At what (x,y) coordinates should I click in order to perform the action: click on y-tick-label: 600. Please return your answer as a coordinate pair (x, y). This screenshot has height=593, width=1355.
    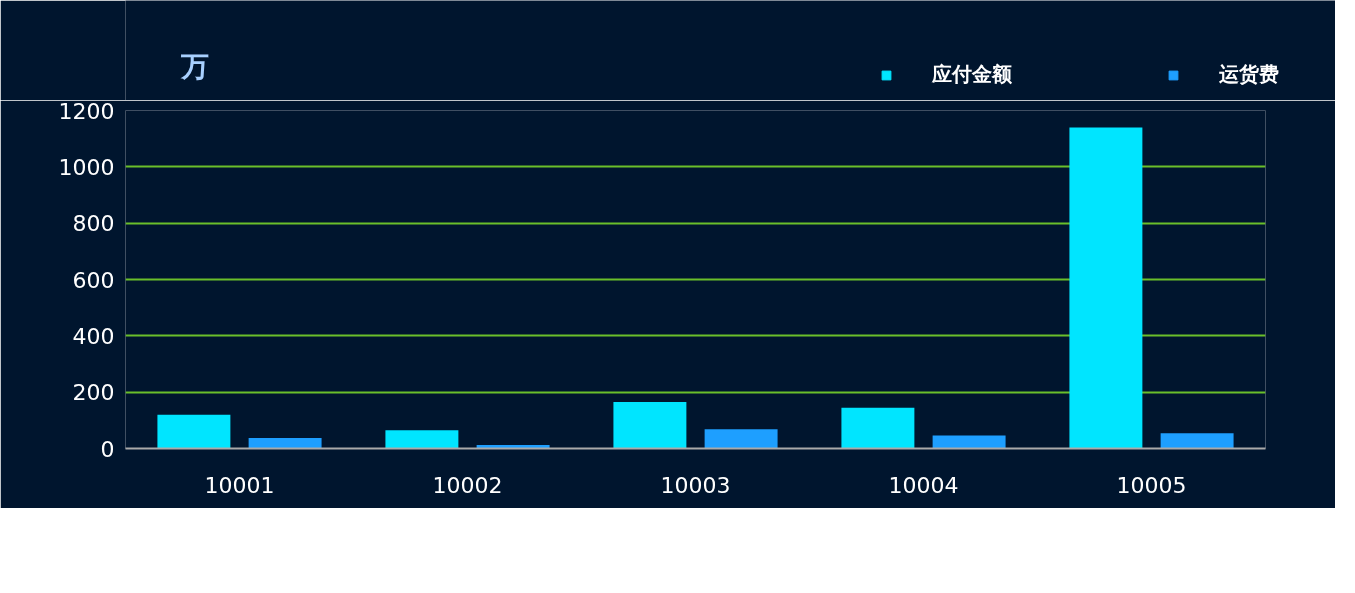
    Looking at the image, I should click on (93, 280).